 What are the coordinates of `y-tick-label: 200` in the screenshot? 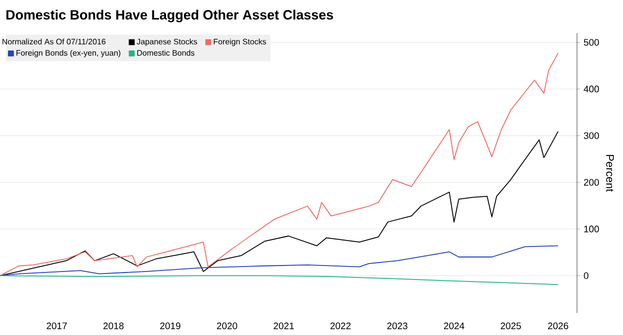 It's located at (591, 182).